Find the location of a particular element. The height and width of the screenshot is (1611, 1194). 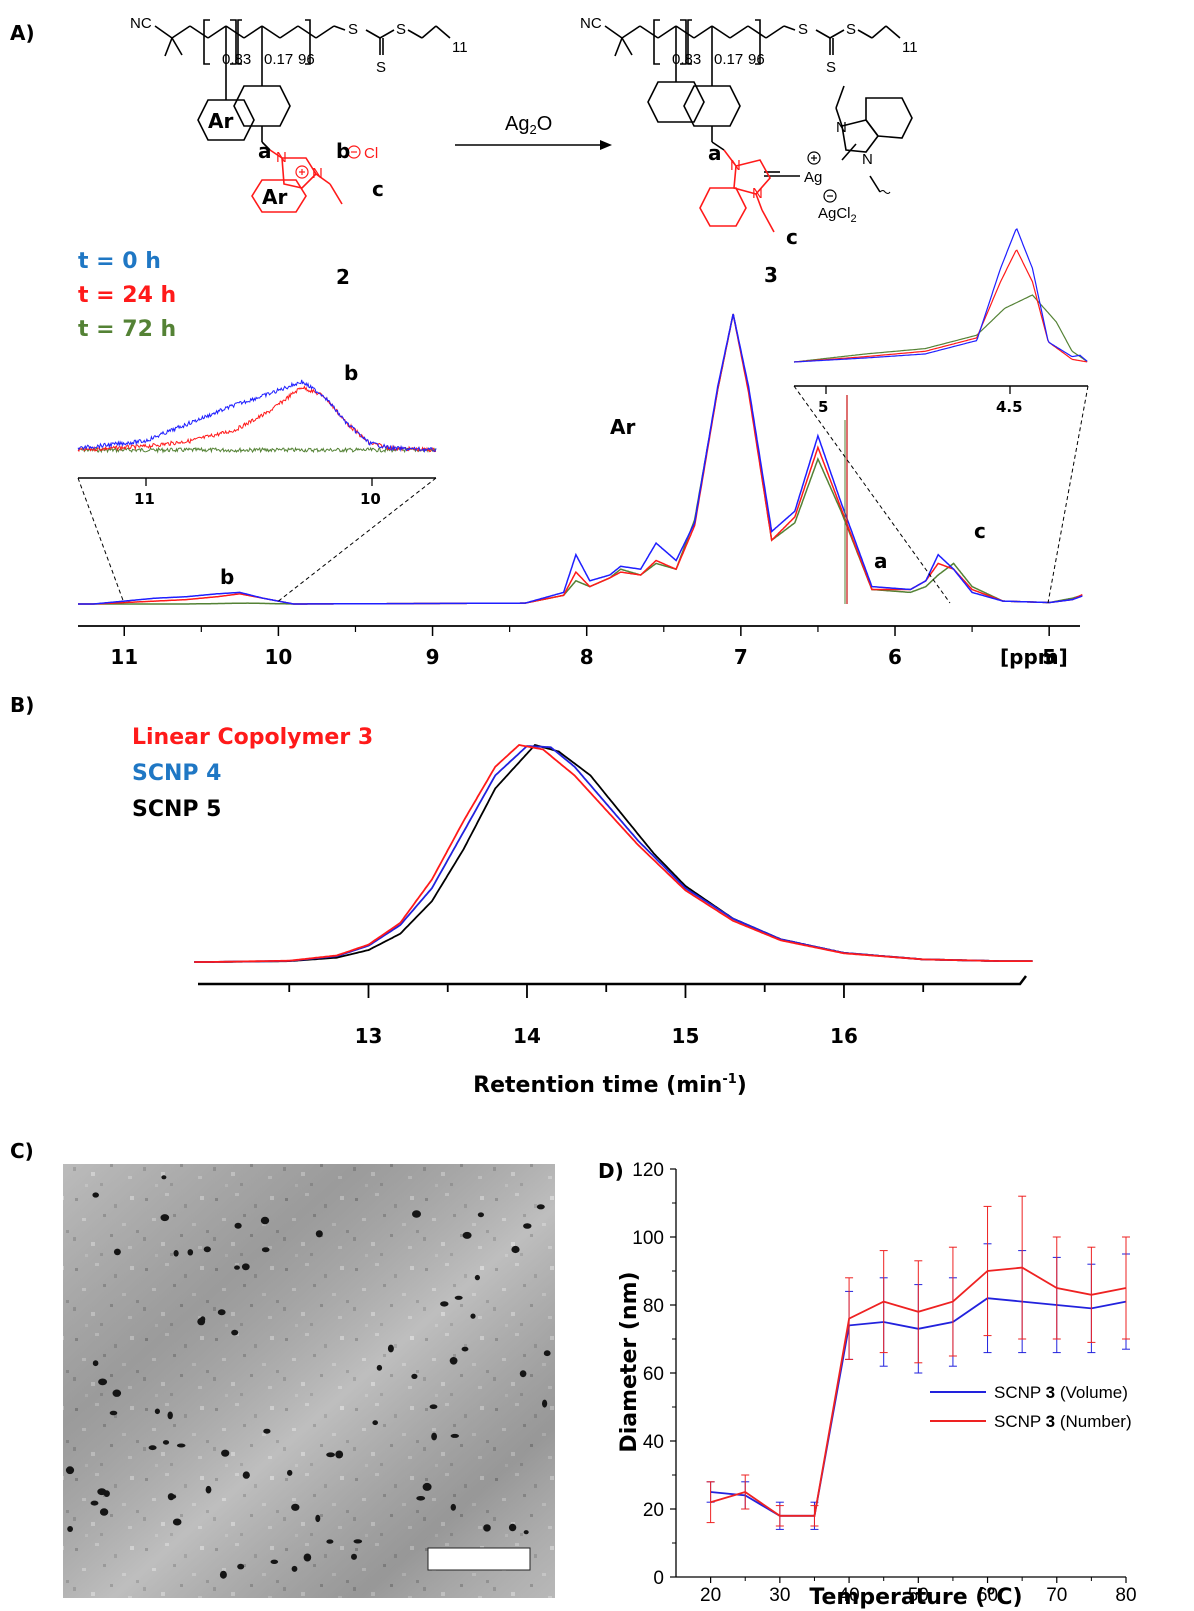

chem-nc-label-3: NC is located at coordinates (591, 23).